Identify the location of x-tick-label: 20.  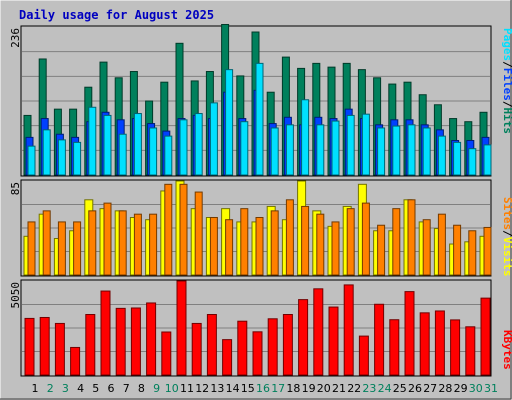
(324, 388).